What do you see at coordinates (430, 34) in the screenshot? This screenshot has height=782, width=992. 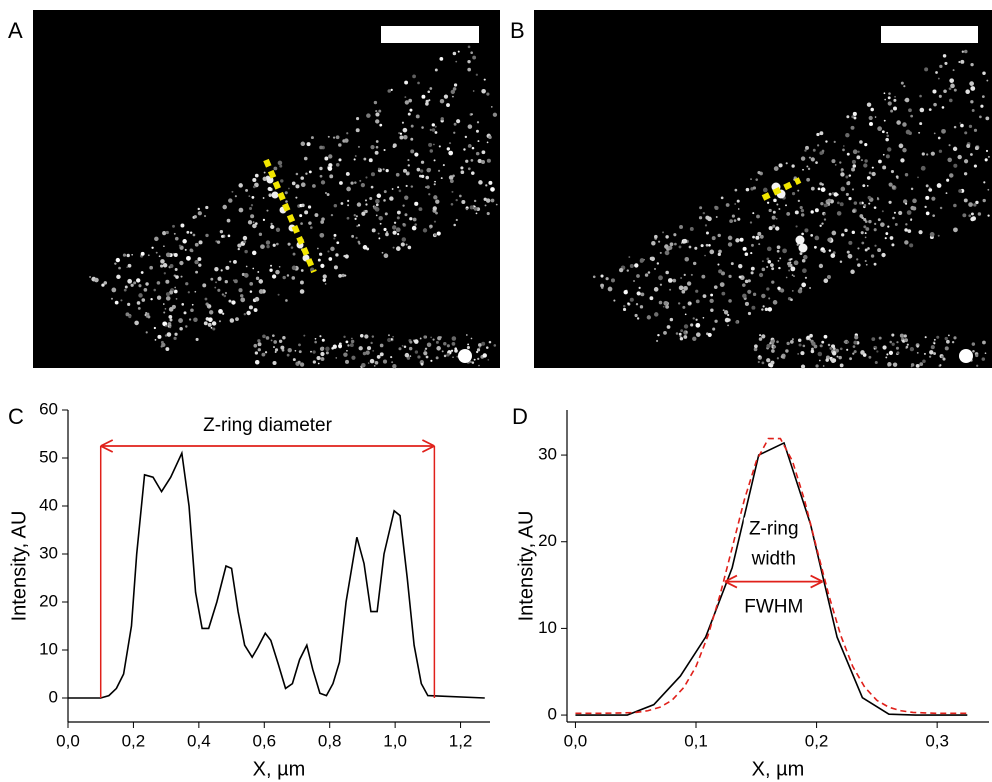 I see `scale-bar` at bounding box center [430, 34].